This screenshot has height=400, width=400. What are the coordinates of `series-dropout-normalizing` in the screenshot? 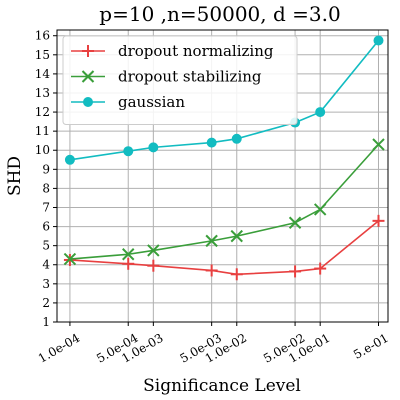 It's located at (224, 247).